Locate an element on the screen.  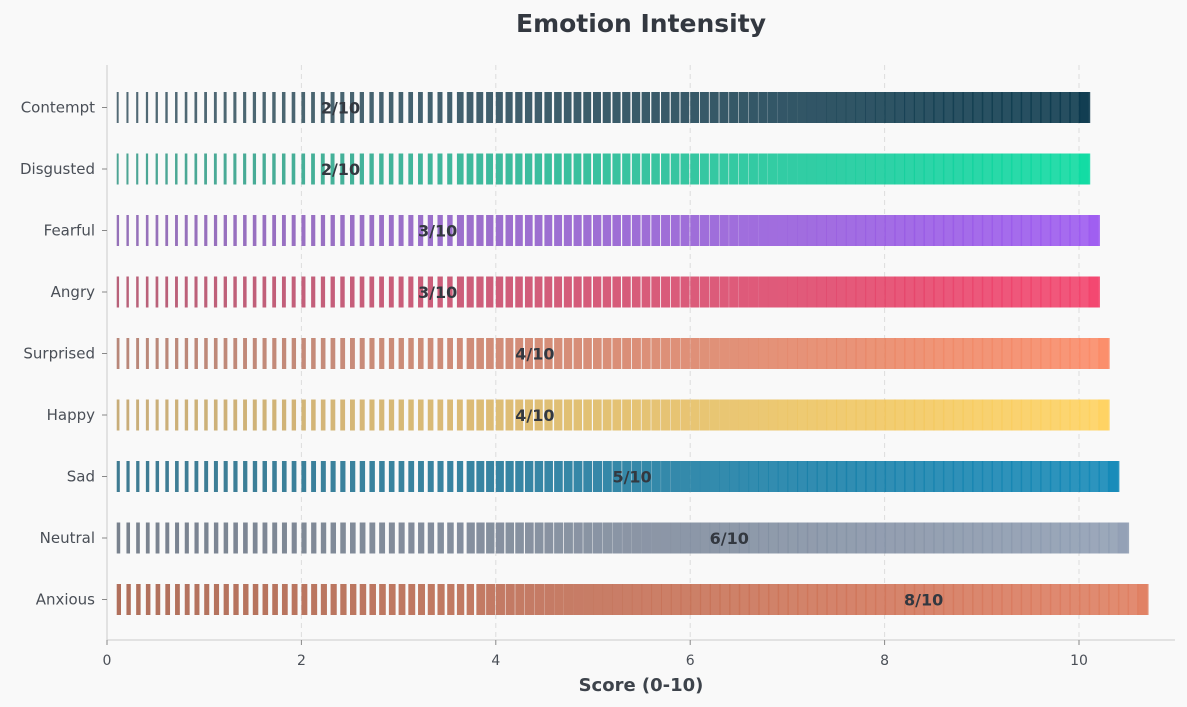
data-label: 8/10 is located at coordinates (923, 600).